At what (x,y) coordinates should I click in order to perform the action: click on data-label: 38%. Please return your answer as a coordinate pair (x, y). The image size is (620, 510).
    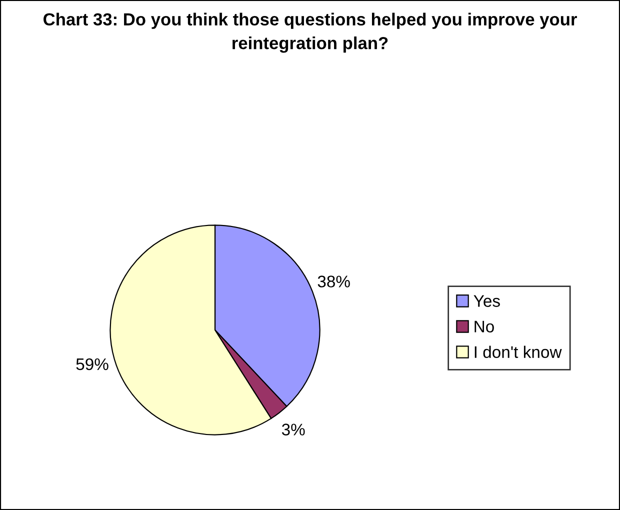
    Looking at the image, I should click on (334, 282).